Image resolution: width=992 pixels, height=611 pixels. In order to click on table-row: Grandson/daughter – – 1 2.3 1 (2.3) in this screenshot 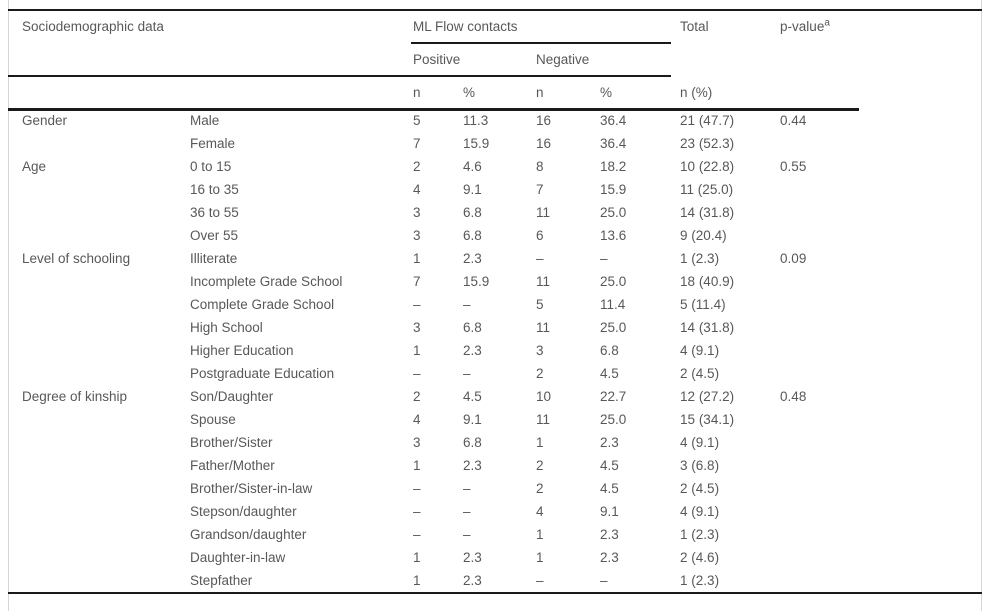, I will do `click(495, 534)`.